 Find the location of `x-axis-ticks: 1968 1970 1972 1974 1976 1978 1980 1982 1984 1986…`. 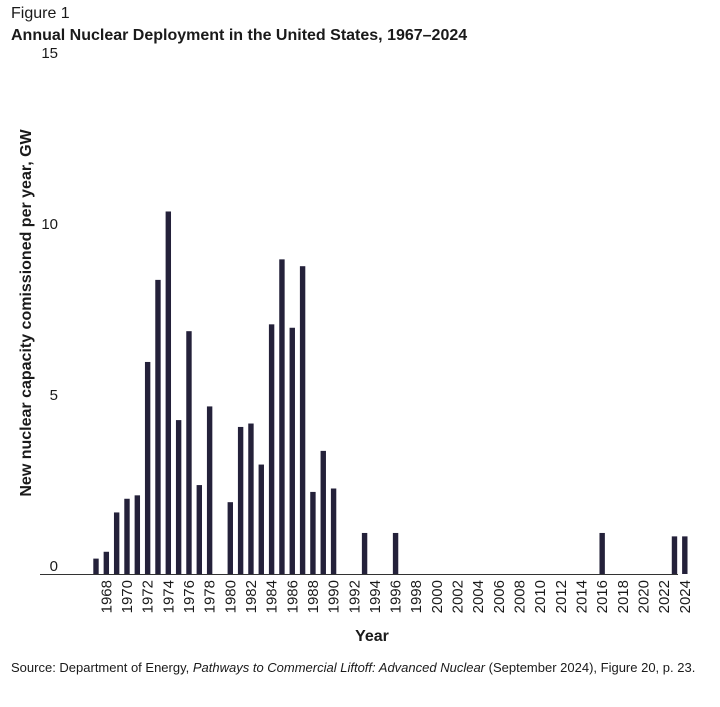

x-axis-ticks: 1968 1970 1972 1974 1976 1978 1980 1982 1984 1986… is located at coordinates (395, 596).